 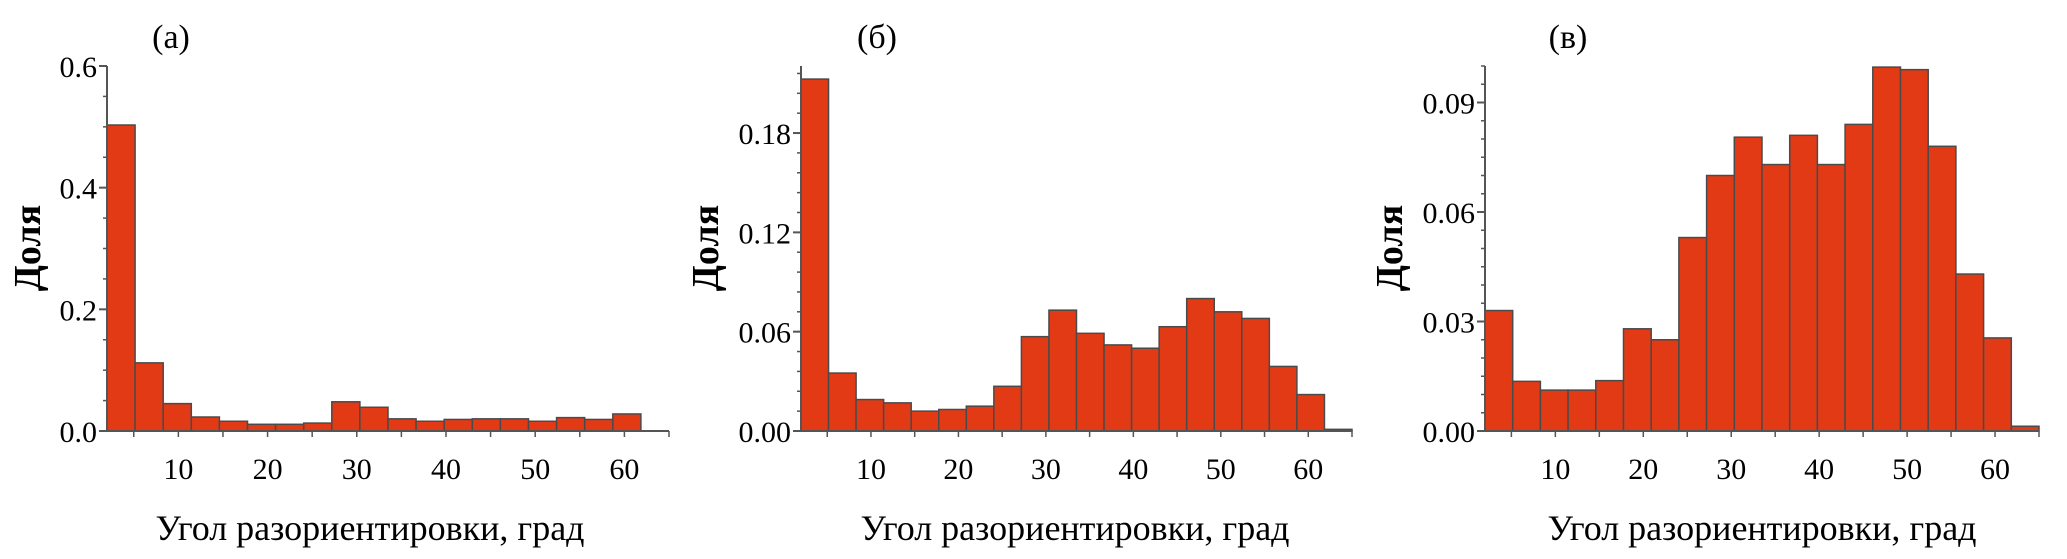 What do you see at coordinates (1449, 323) in the screenshot?
I see `y-tick-label: 0.03` at bounding box center [1449, 323].